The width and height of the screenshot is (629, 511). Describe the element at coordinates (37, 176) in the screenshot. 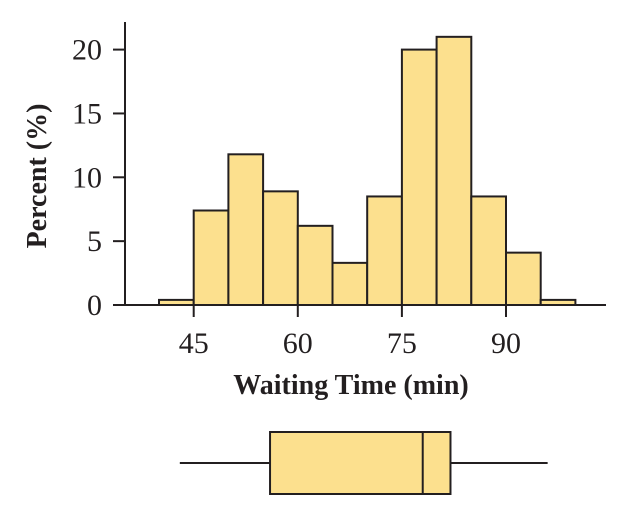

I see `y-axis-label: Percent (%)` at that location.